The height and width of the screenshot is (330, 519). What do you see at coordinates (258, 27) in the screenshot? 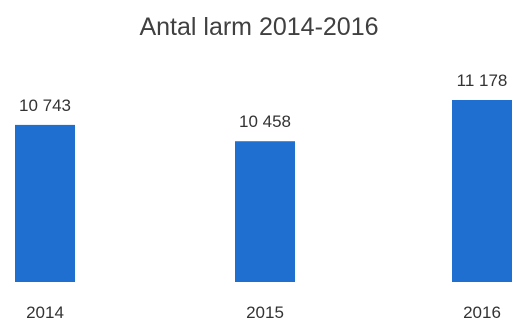
I see `chart-title: Antal larm 2014-2016` at bounding box center [258, 27].